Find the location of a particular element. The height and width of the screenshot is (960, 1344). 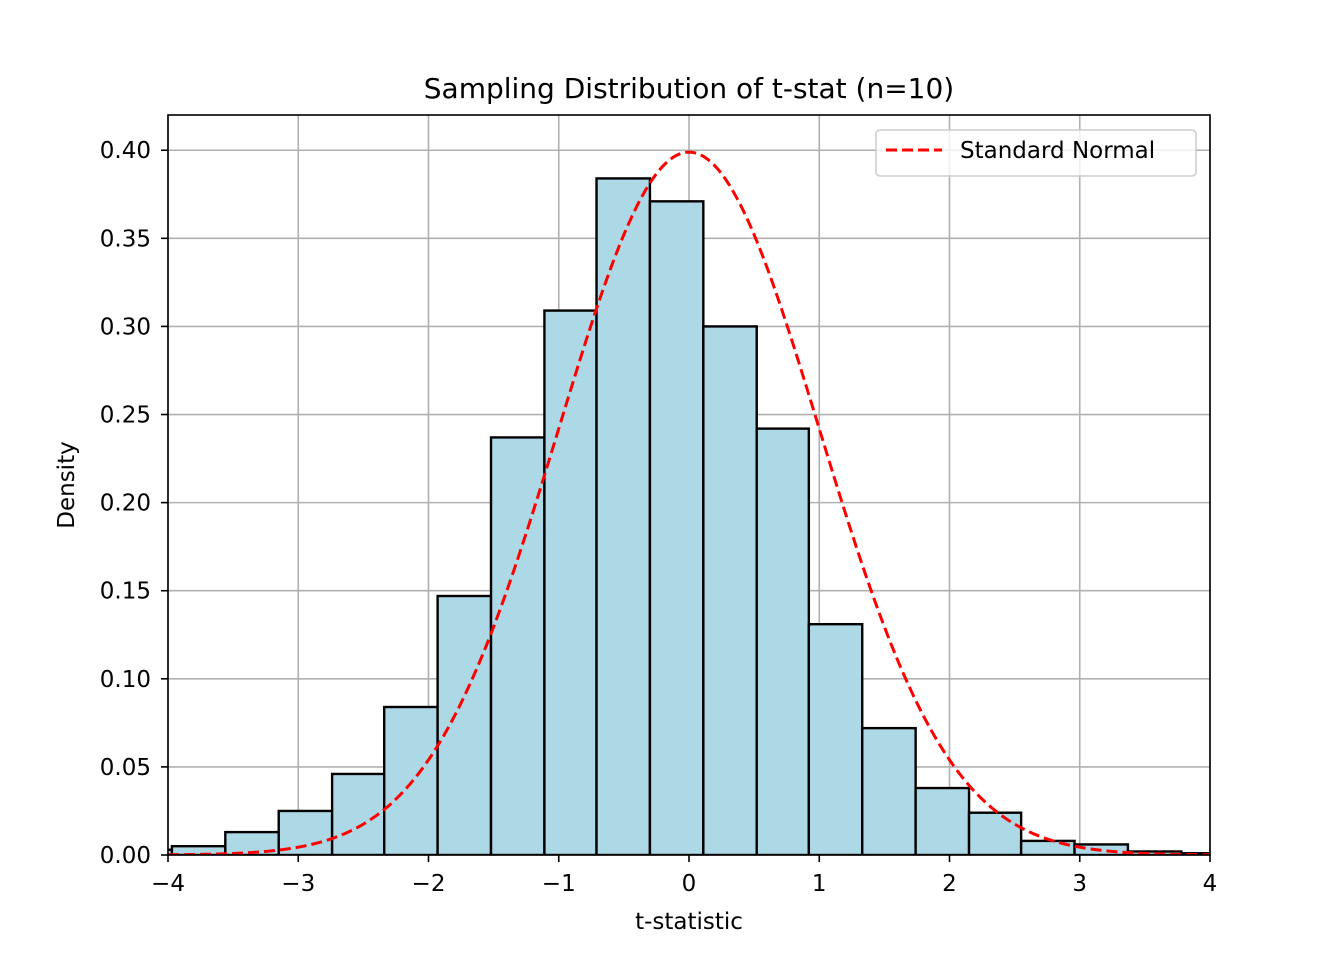

x-axis-label: t-statistic is located at coordinates (689, 922).